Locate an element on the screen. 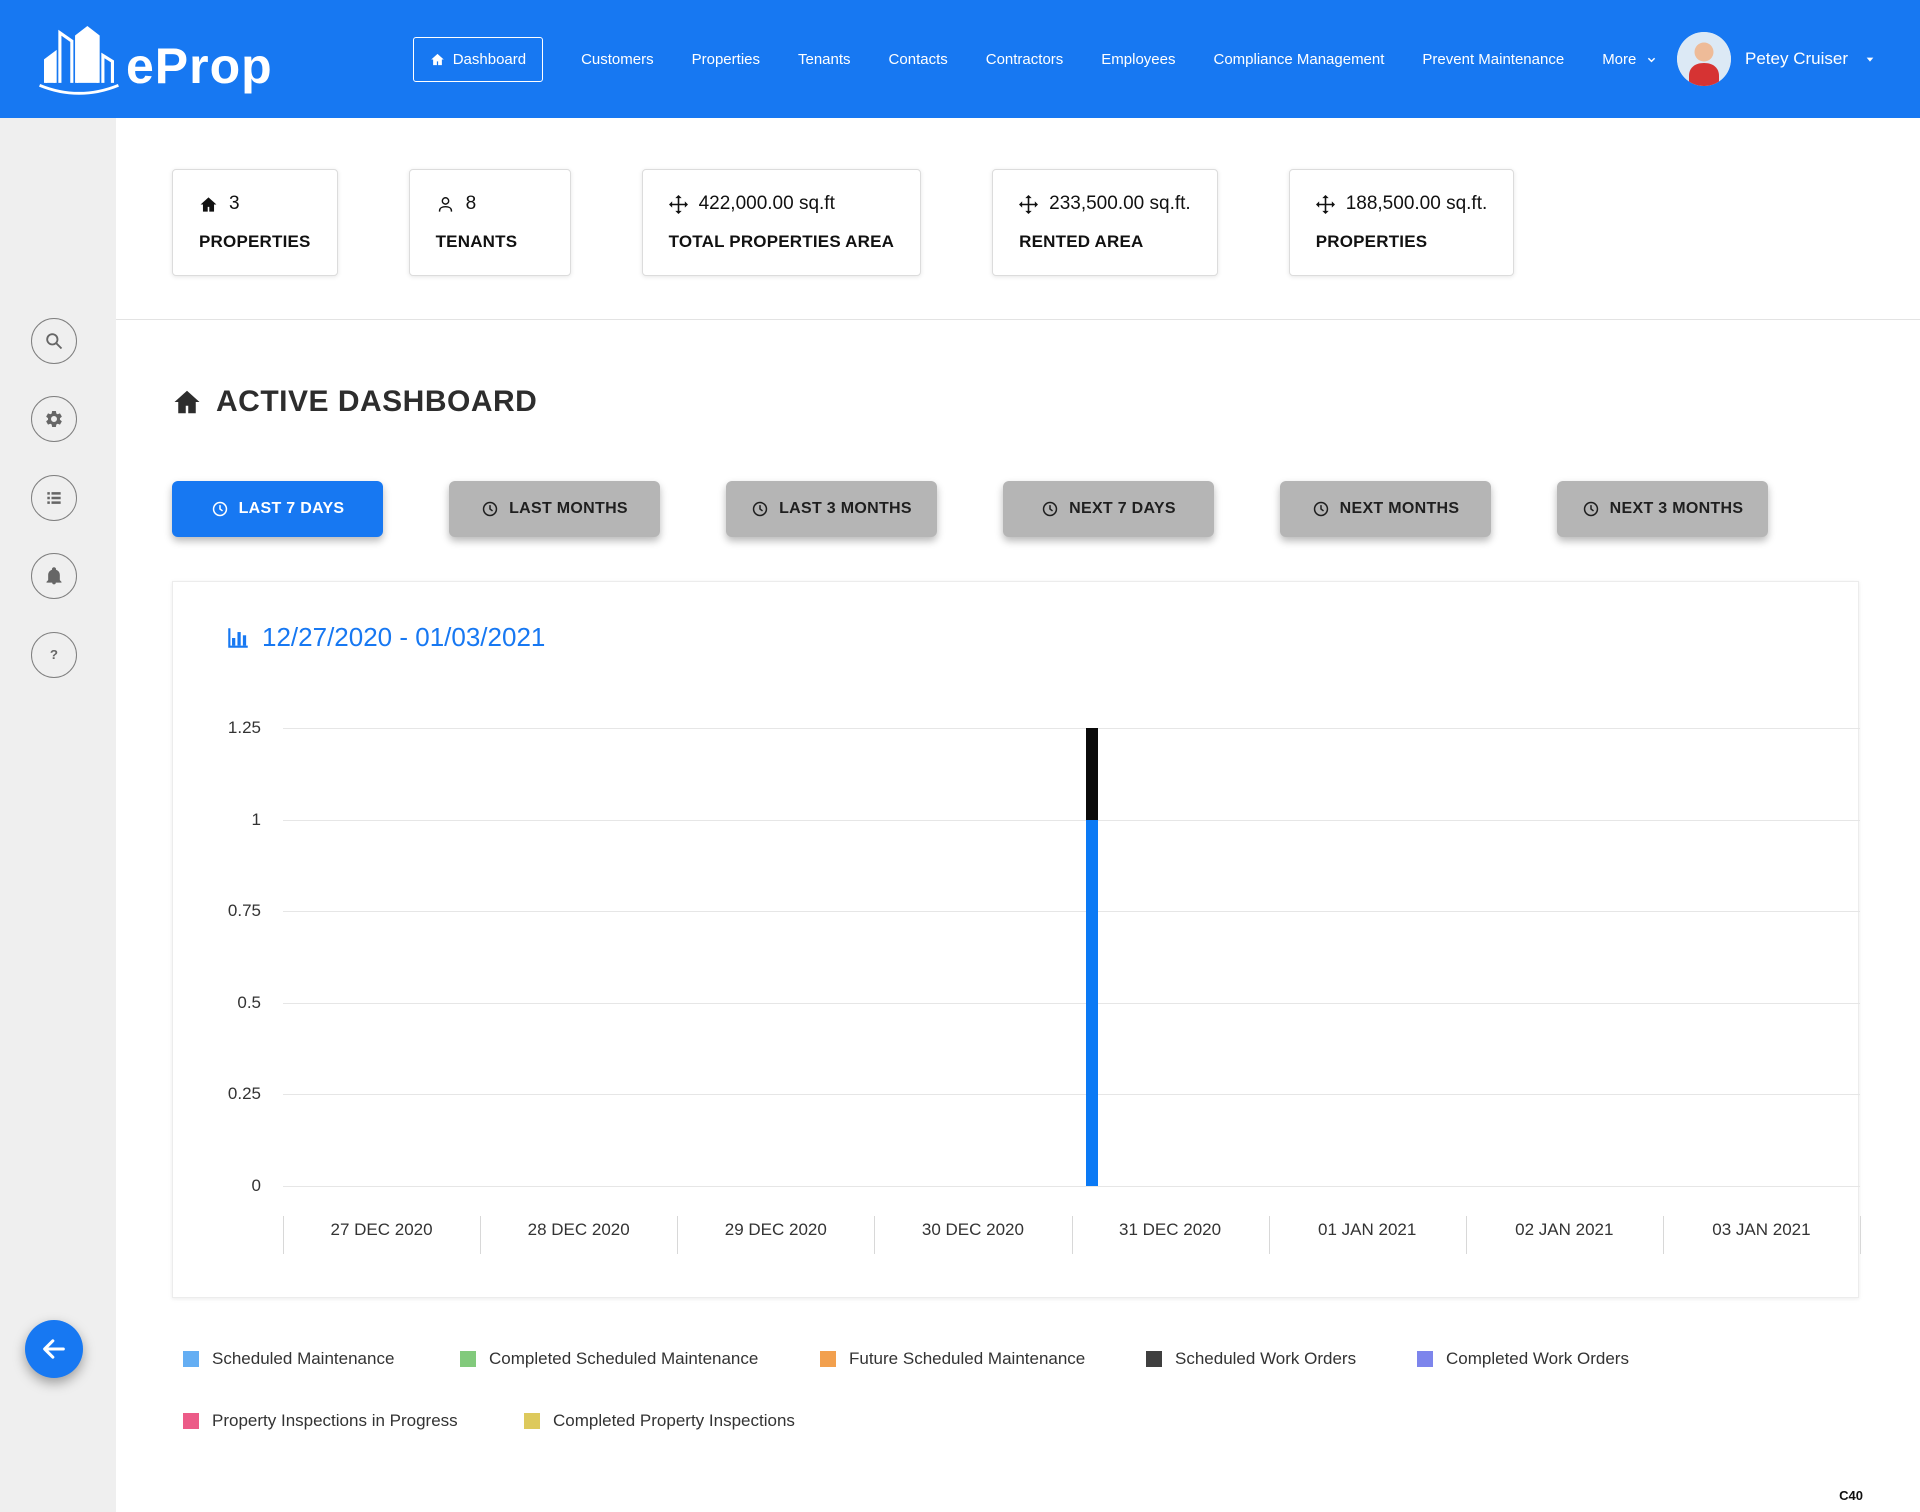 The width and height of the screenshot is (1920, 1512). nav-item-label: Employees is located at coordinates (1138, 59).